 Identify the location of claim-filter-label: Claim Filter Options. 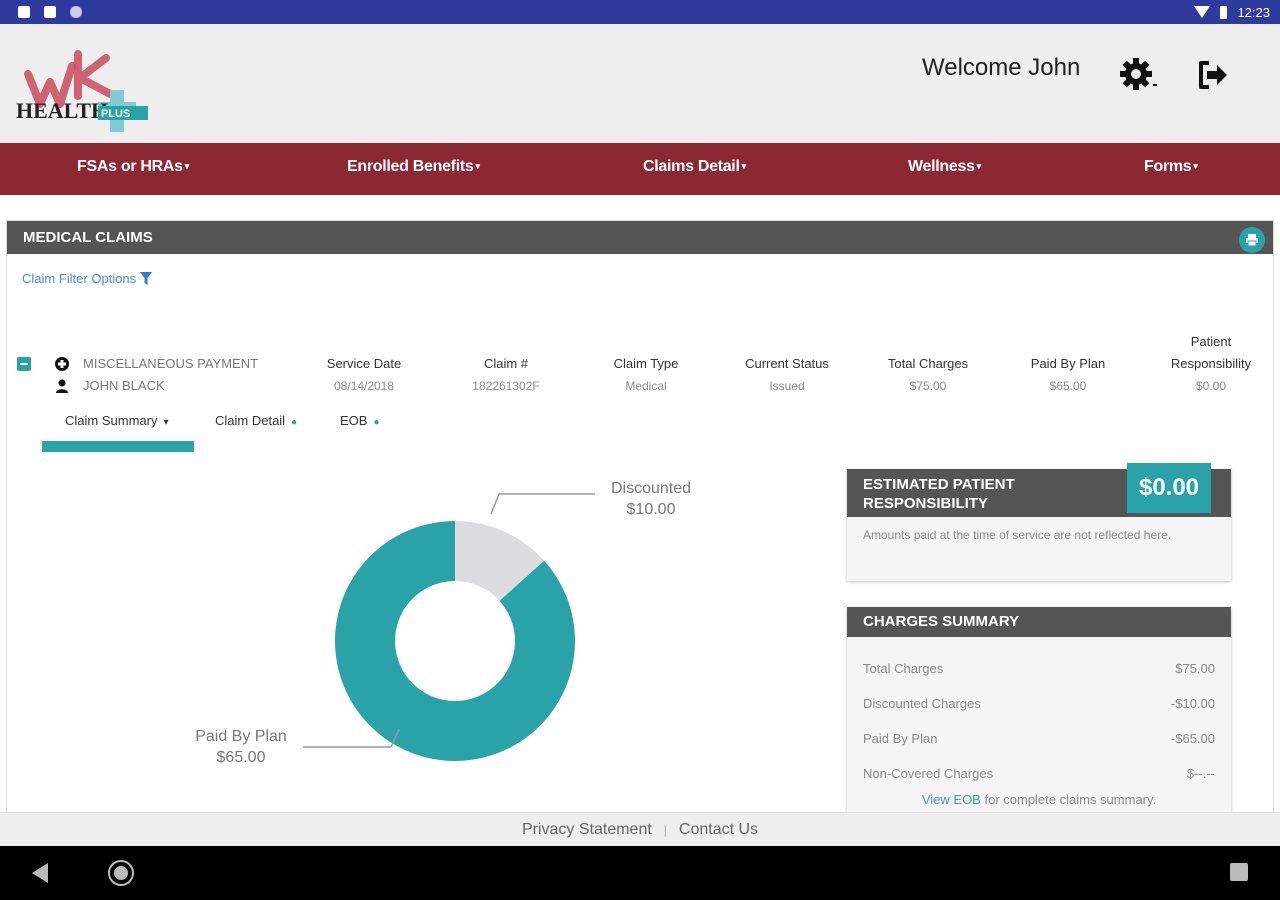
(79, 278).